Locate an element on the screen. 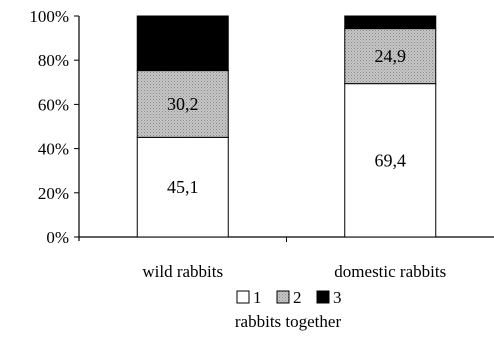  data-label: 45,1 is located at coordinates (183, 187).